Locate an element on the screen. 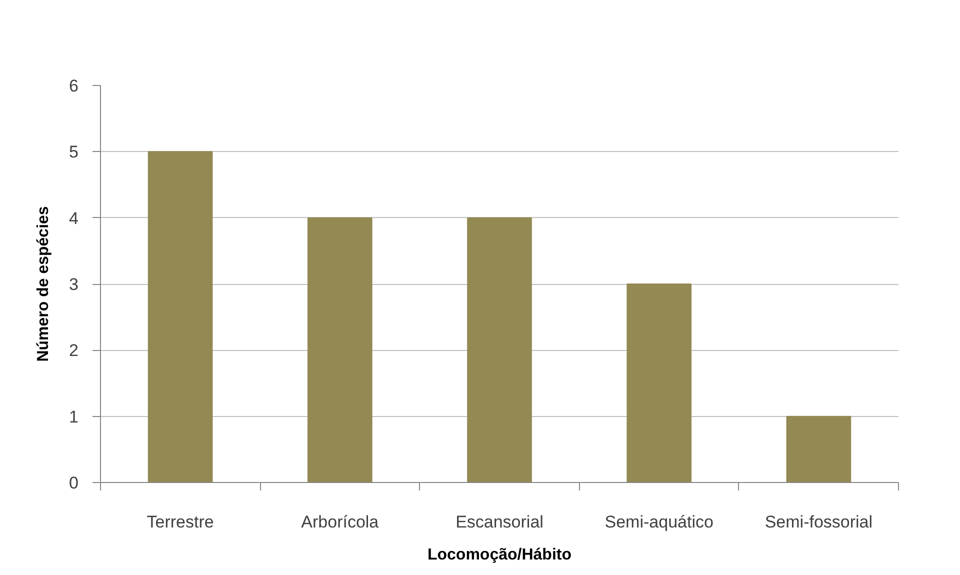  y-tick-label: 5 is located at coordinates (74, 152).